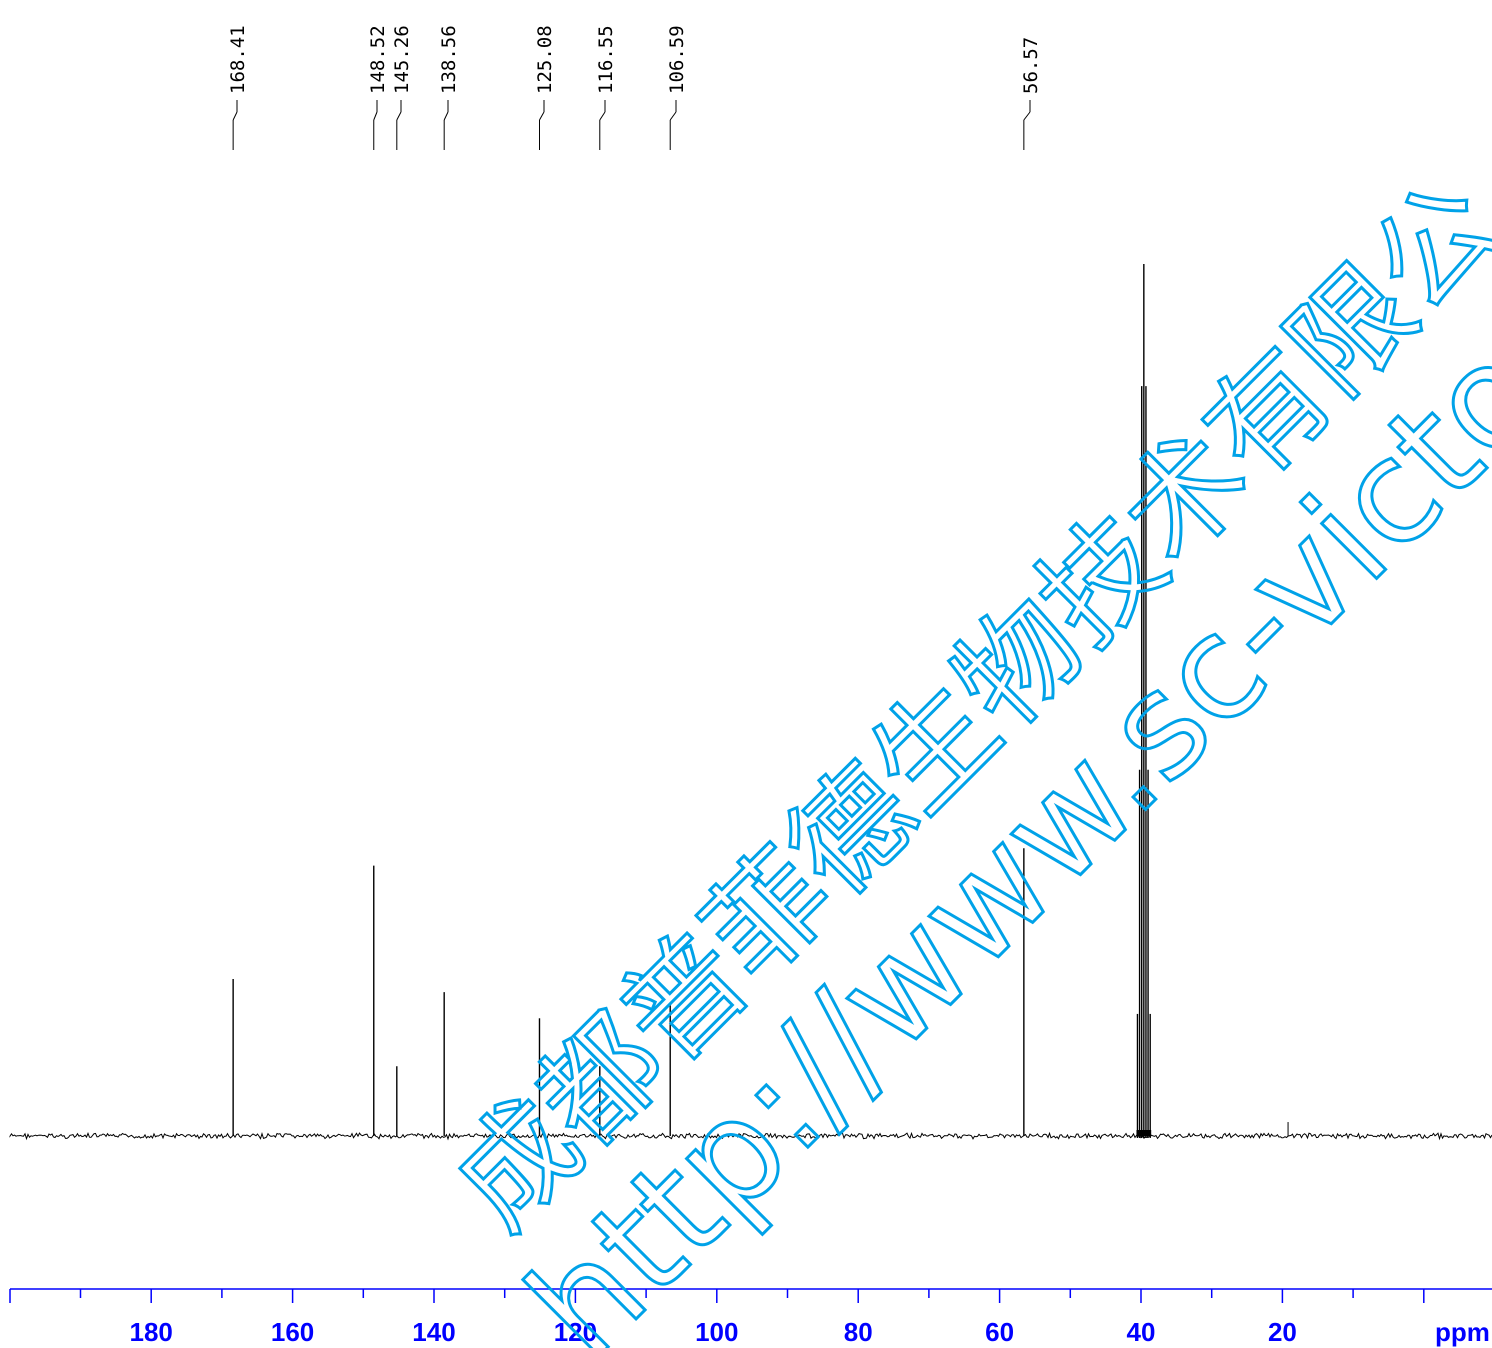 The width and height of the screenshot is (1492, 1348). Describe the element at coordinates (238, 59) in the screenshot. I see `peak-label: 168.41` at that location.